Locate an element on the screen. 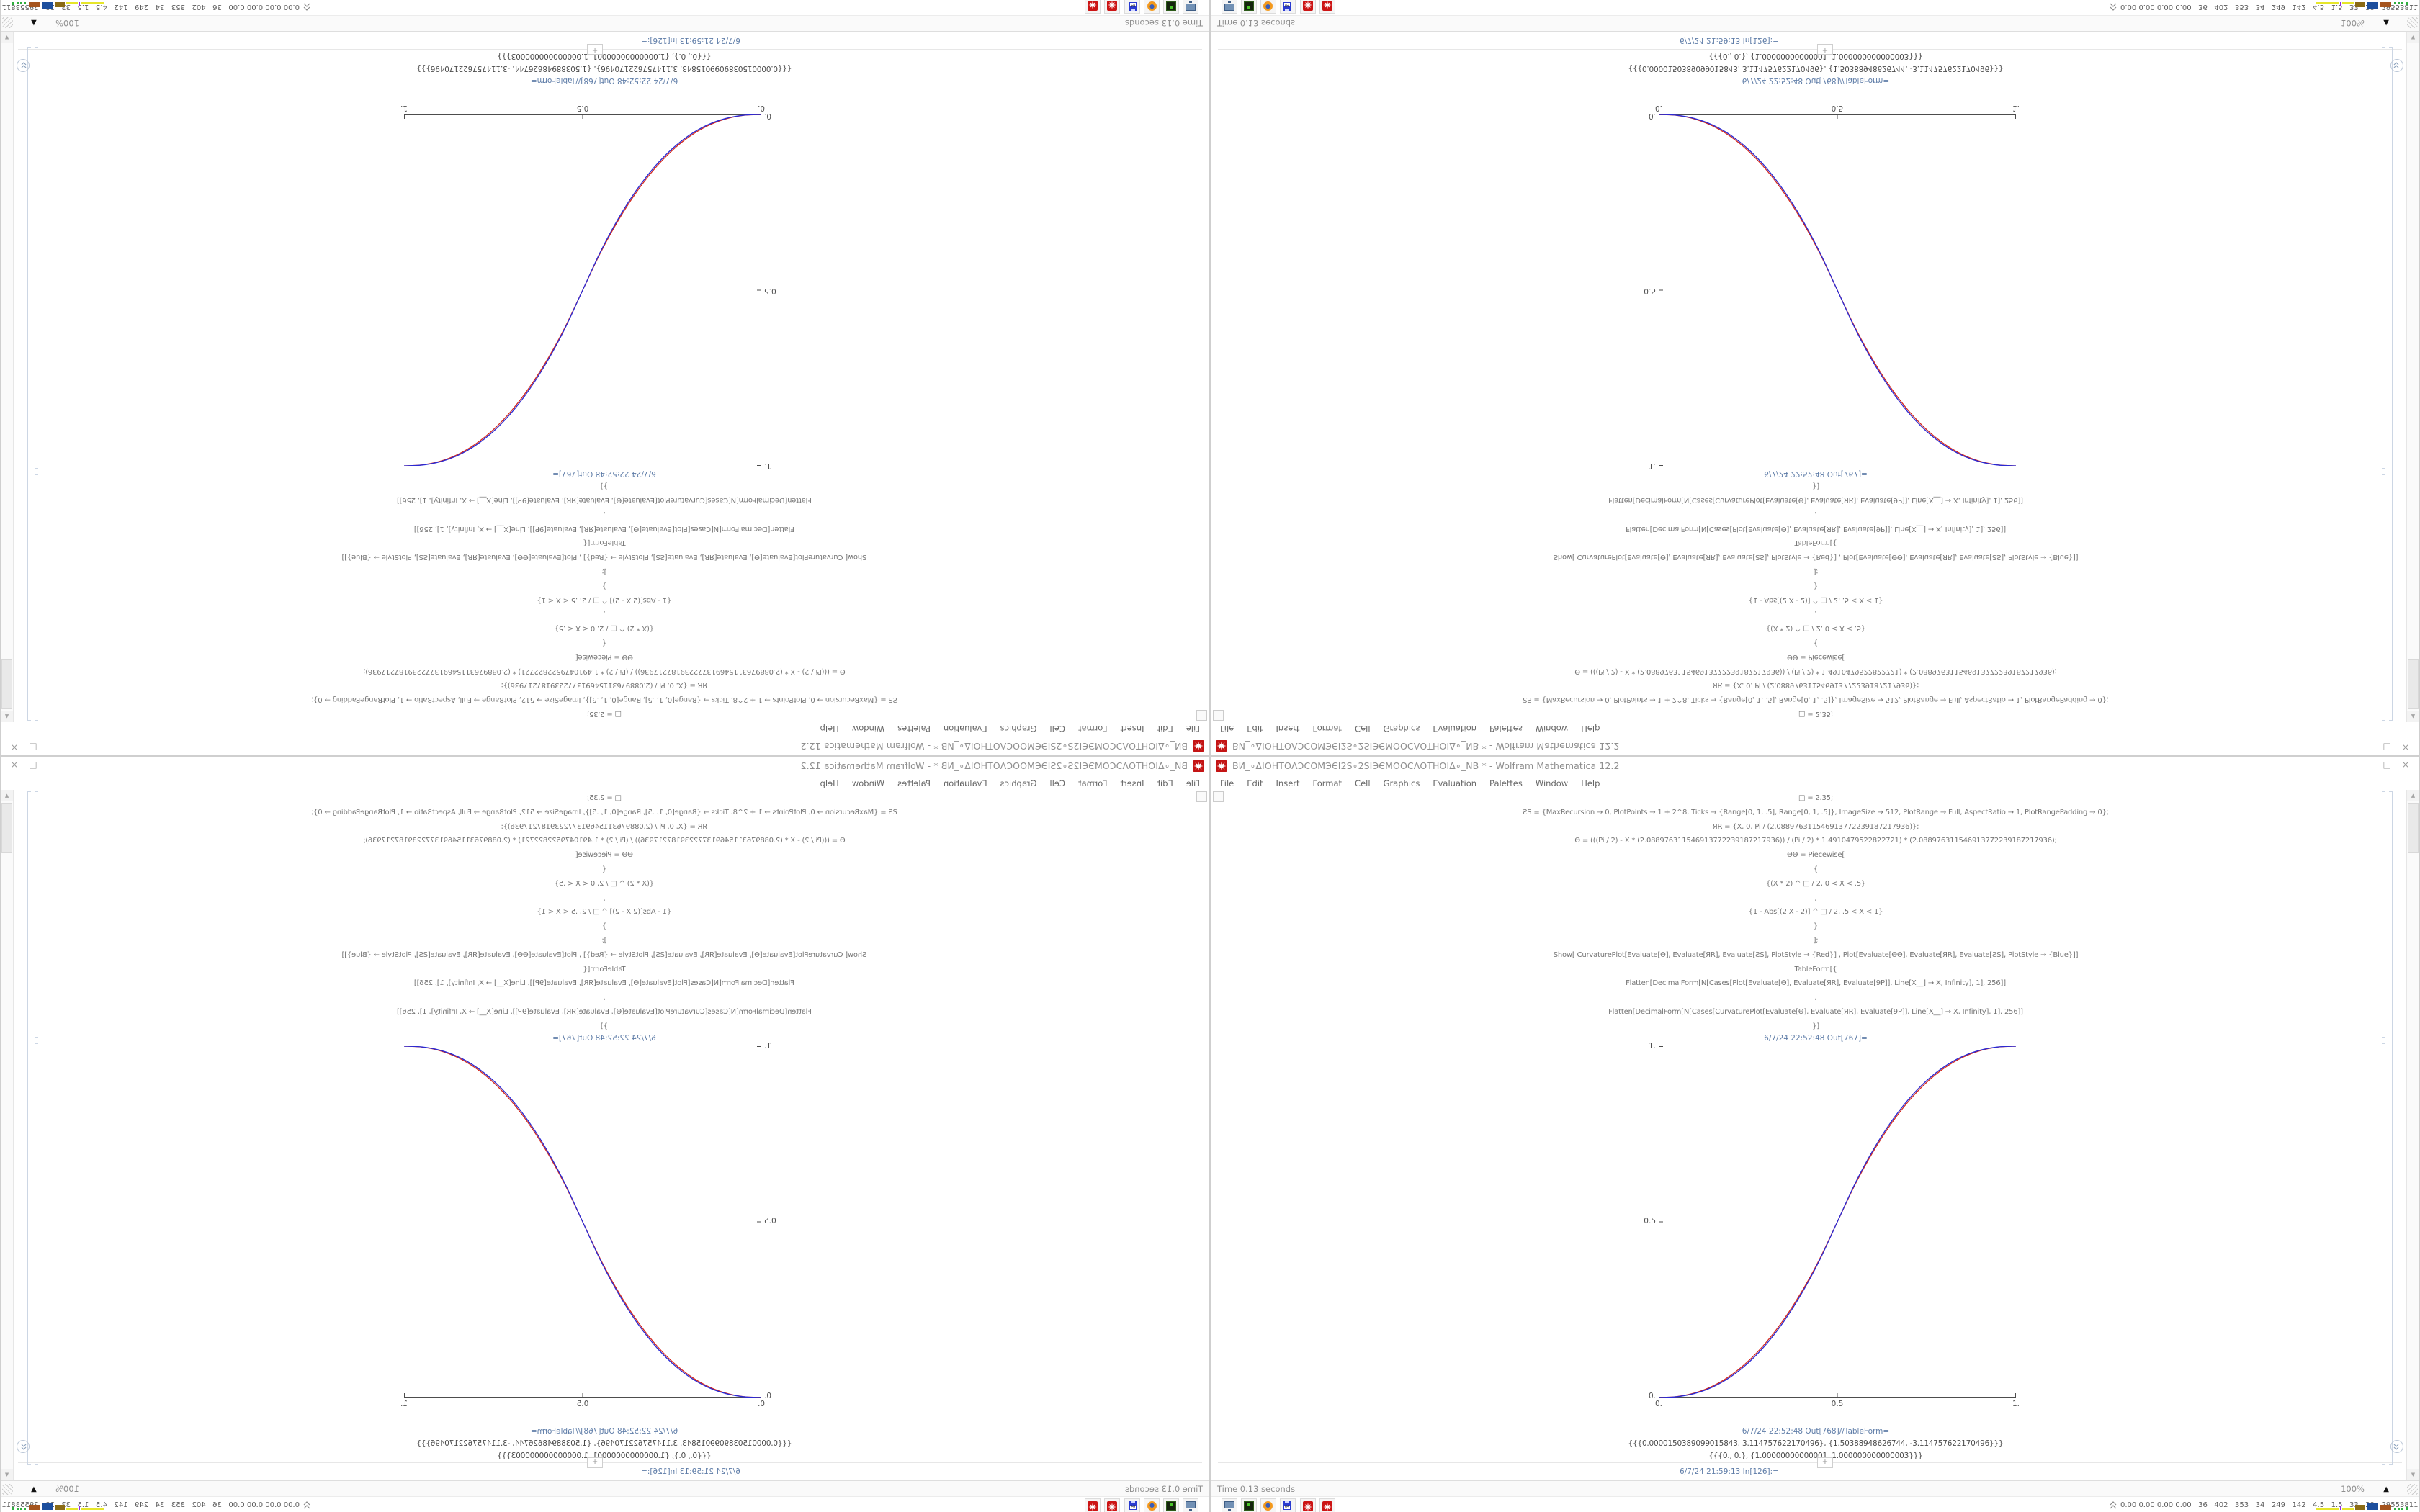 The height and width of the screenshot is (1512, 2420). menu-item: Palettes is located at coordinates (914, 729).